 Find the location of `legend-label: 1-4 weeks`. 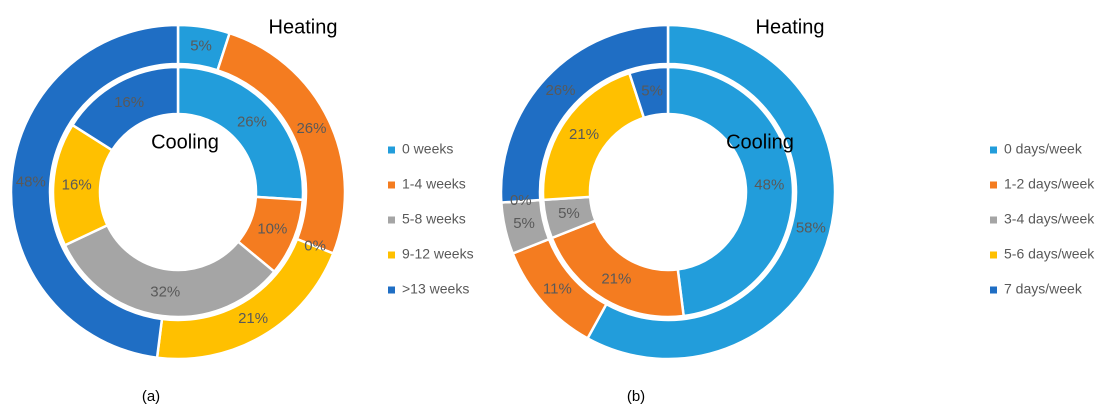

legend-label: 1-4 weeks is located at coordinates (434, 184).